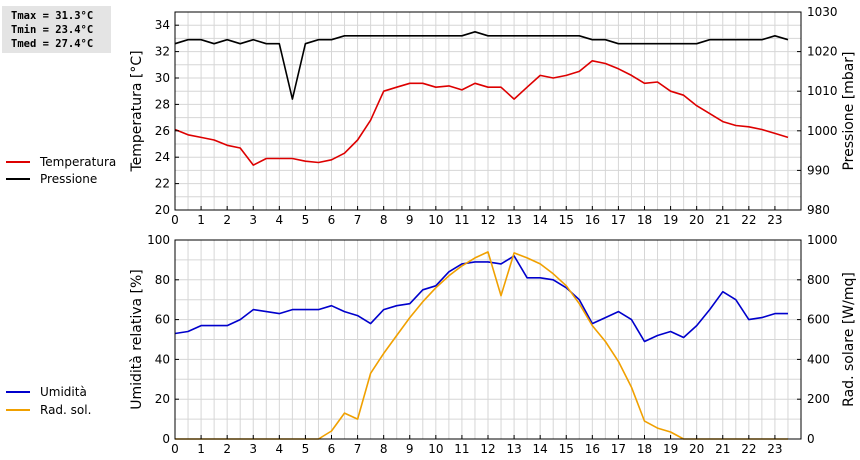  I want to click on y-left-tick-label: 0, so click(166, 439).